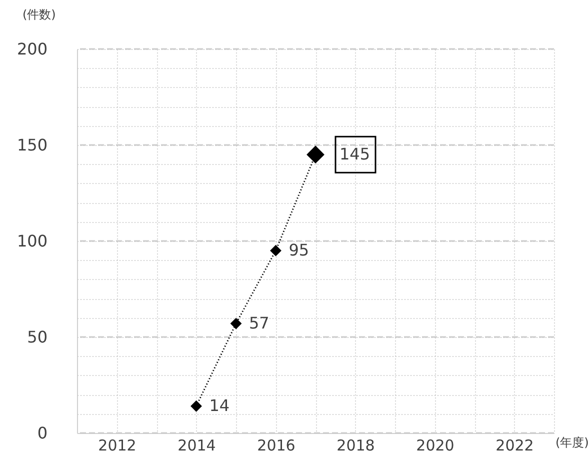  What do you see at coordinates (32, 241) in the screenshot?
I see `y-tick-label: 100` at bounding box center [32, 241].